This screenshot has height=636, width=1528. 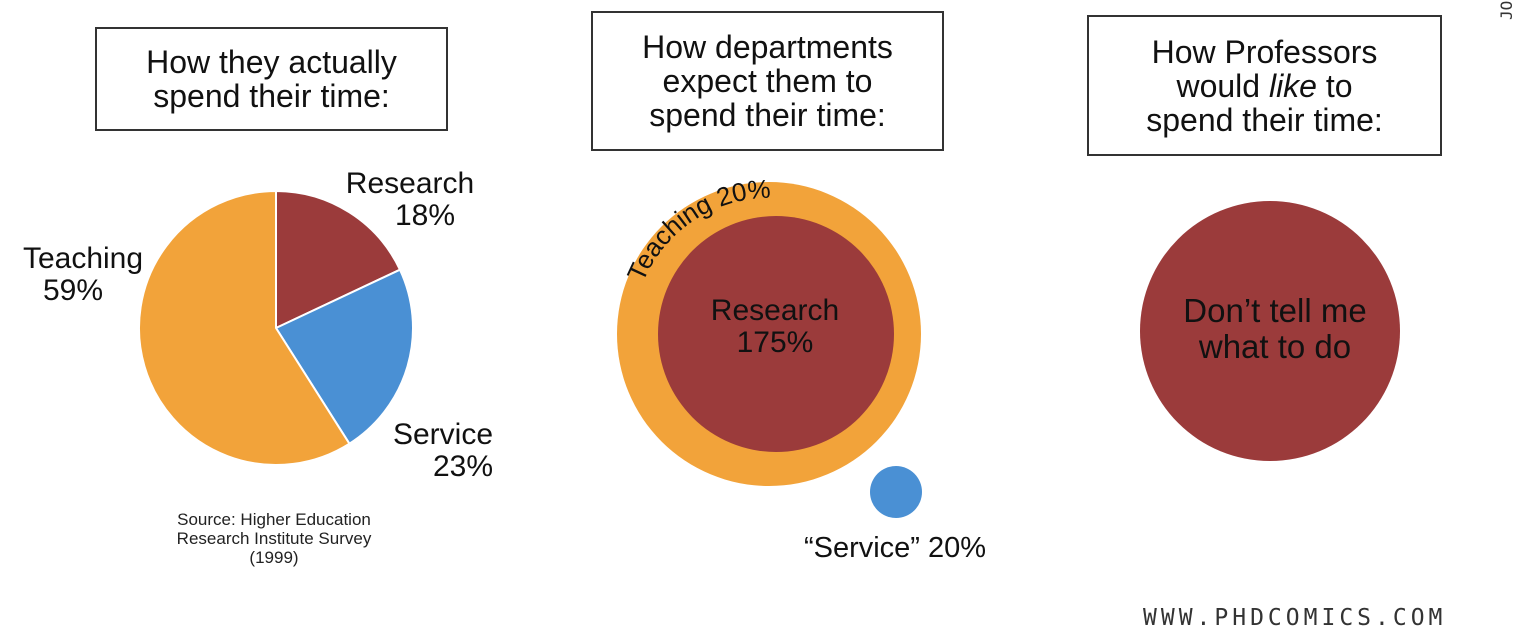 What do you see at coordinates (1275, 310) in the screenshot?
I see `label-line: Don’t tell me` at bounding box center [1275, 310].